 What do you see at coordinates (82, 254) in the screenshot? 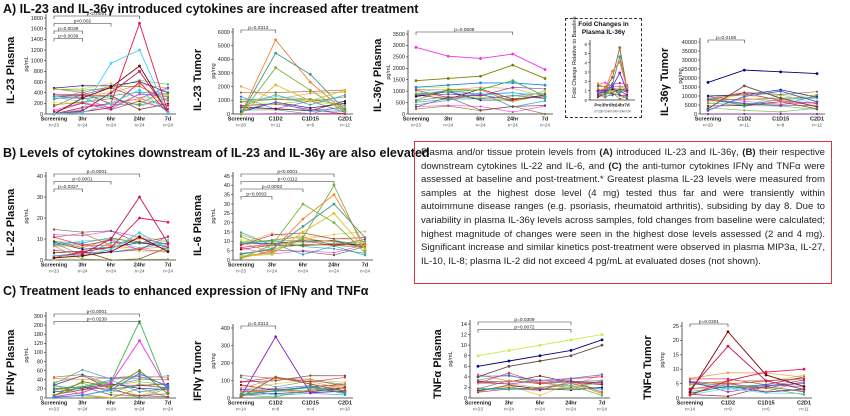
I see `il22-plasma-series-point` at bounding box center [82, 254].